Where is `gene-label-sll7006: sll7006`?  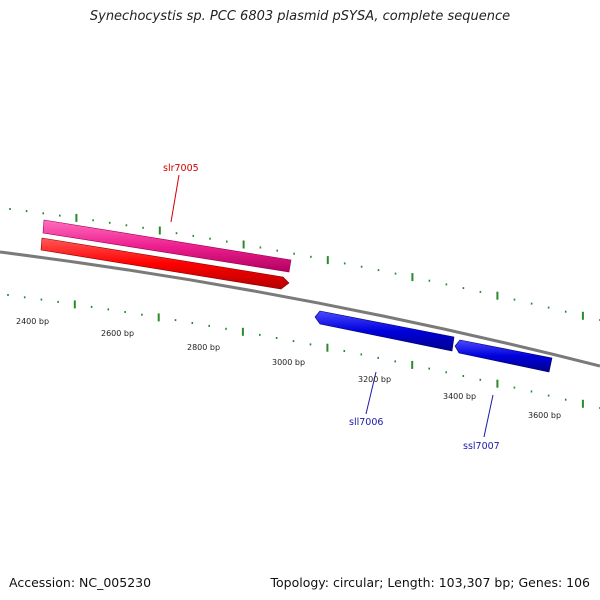
gene-label-sll7006: sll7006 is located at coordinates (366, 422).